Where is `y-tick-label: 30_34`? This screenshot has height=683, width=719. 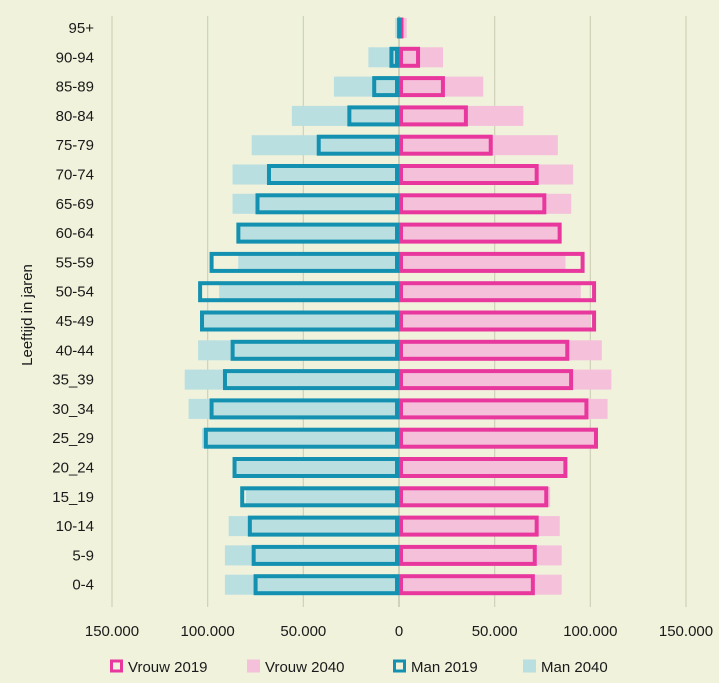 y-tick-label: 30_34 is located at coordinates (73, 409).